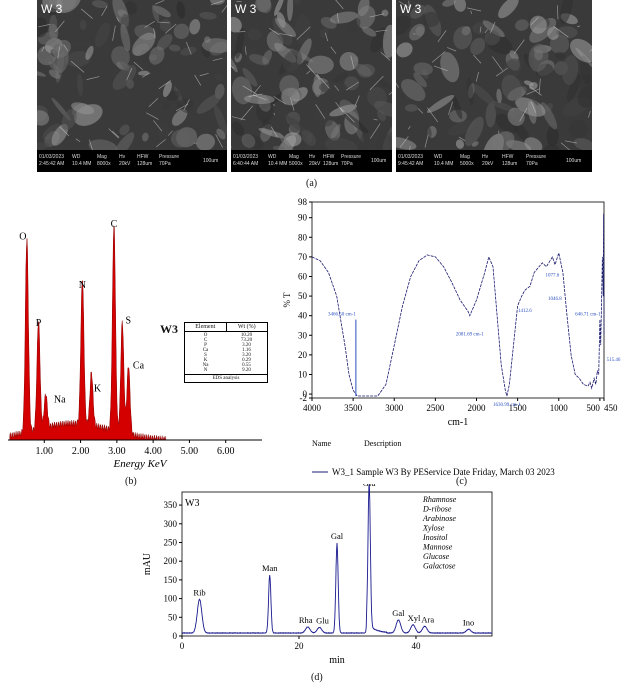  Describe the element at coordinates (246, 365) in the screenshot. I see `eds-table-weight: 0.55` at that location.